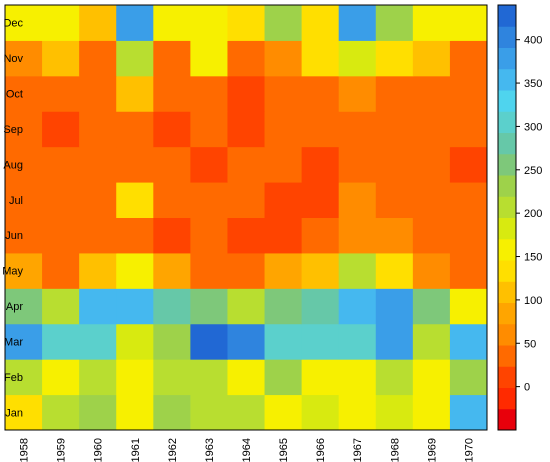 This screenshot has width=550, height=462. What do you see at coordinates (394, 270) in the screenshot?
I see `heatmap-cell-1968-May` at bounding box center [394, 270].